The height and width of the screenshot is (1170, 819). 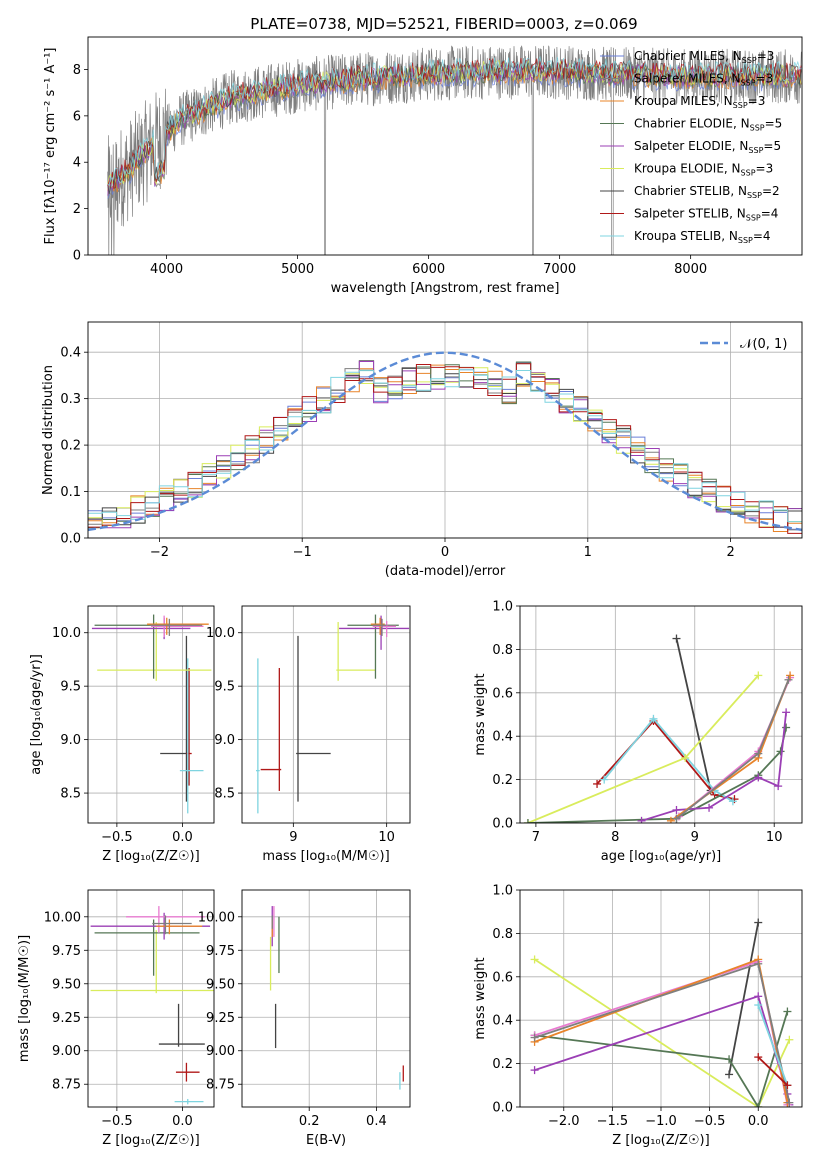 I want to click on y-axis-label: age [log₁₀(age/yr)], so click(x=36, y=714).